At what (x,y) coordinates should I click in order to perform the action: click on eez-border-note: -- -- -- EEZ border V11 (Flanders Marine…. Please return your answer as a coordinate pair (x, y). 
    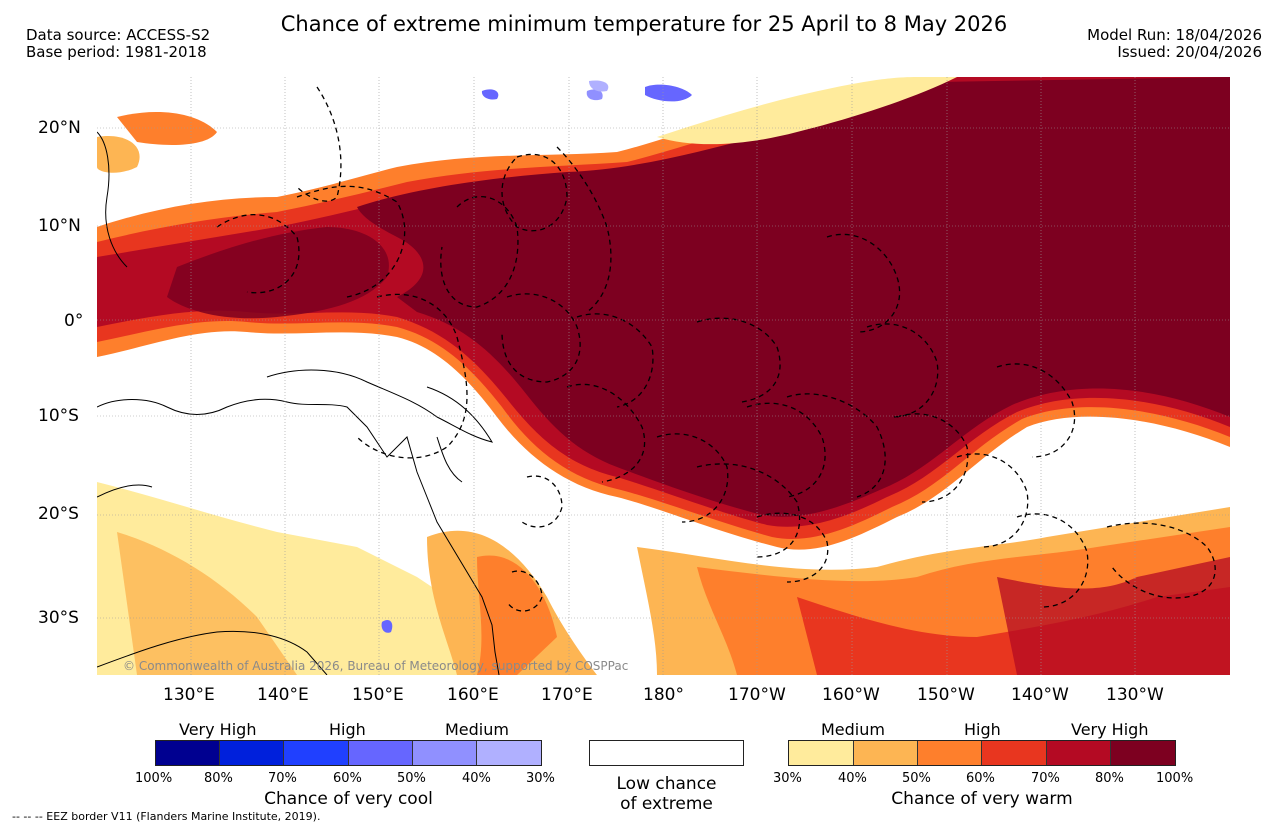
    Looking at the image, I should click on (166, 816).